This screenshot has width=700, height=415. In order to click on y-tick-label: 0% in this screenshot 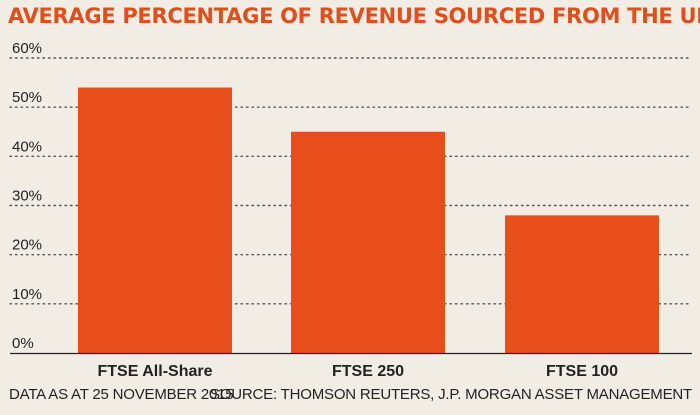, I will do `click(23, 343)`.